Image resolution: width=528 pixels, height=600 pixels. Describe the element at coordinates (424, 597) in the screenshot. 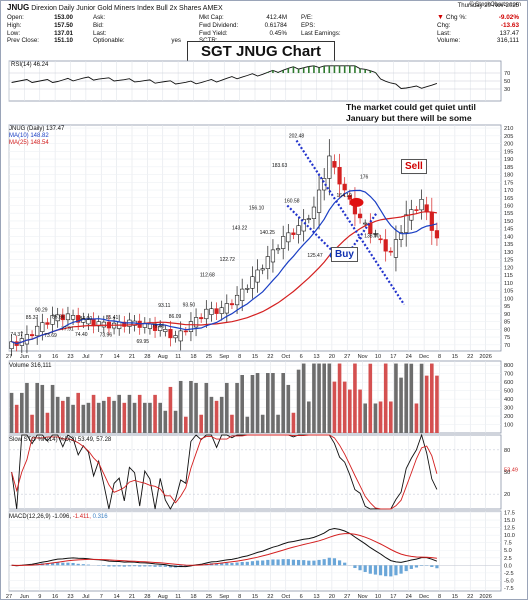

I see `x-tick-label-bottom: Dec` at that location.